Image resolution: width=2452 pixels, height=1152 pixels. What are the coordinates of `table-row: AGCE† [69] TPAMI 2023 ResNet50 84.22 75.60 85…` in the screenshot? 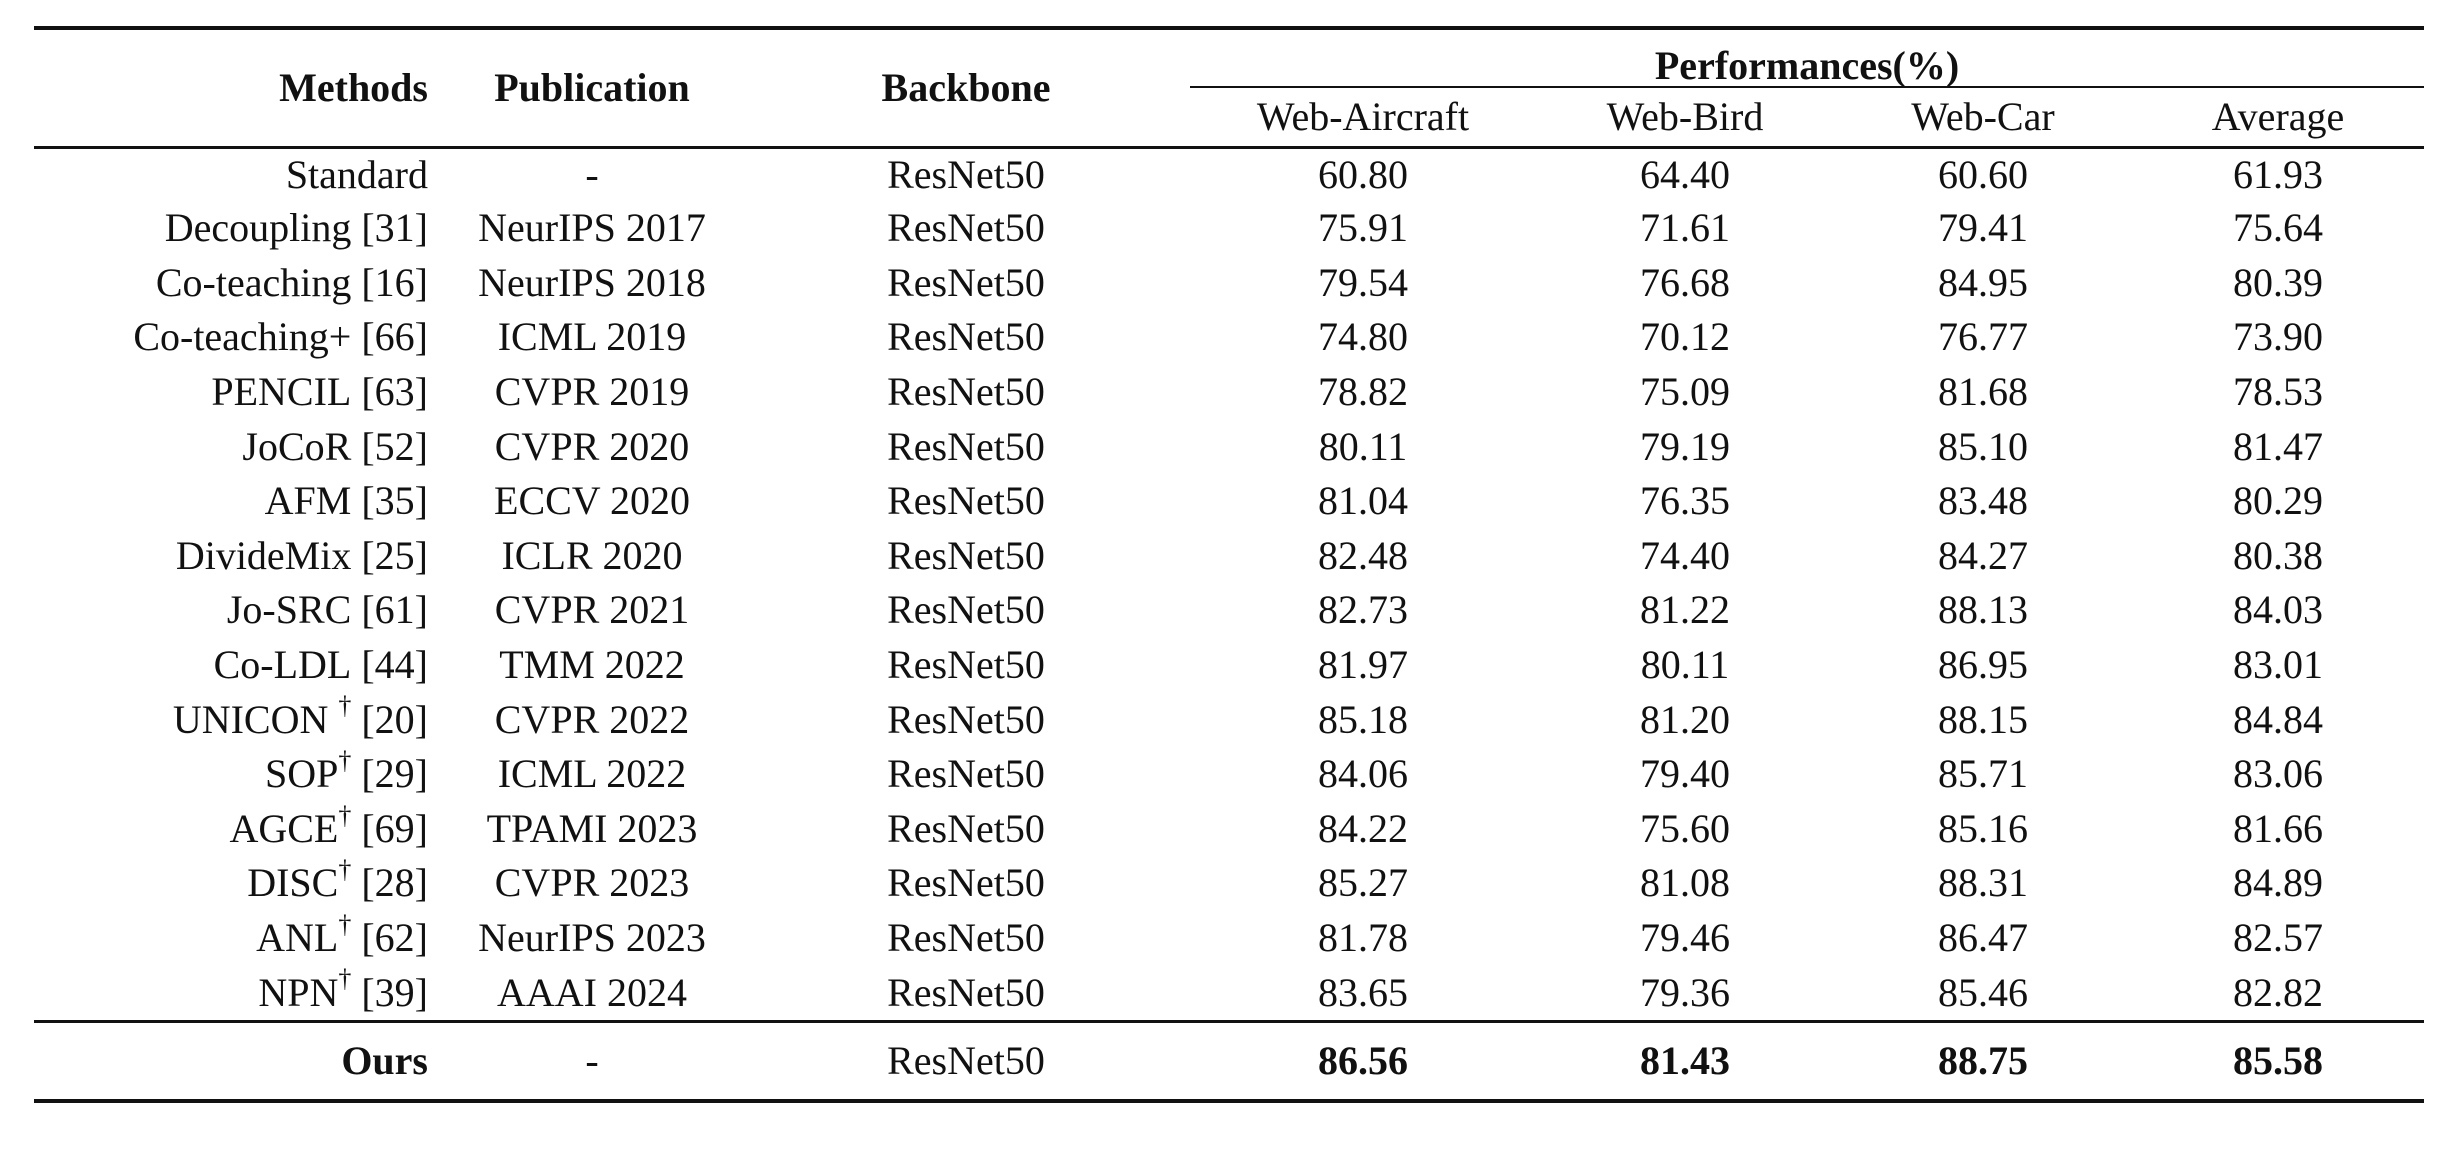 It's located at (1229, 829).